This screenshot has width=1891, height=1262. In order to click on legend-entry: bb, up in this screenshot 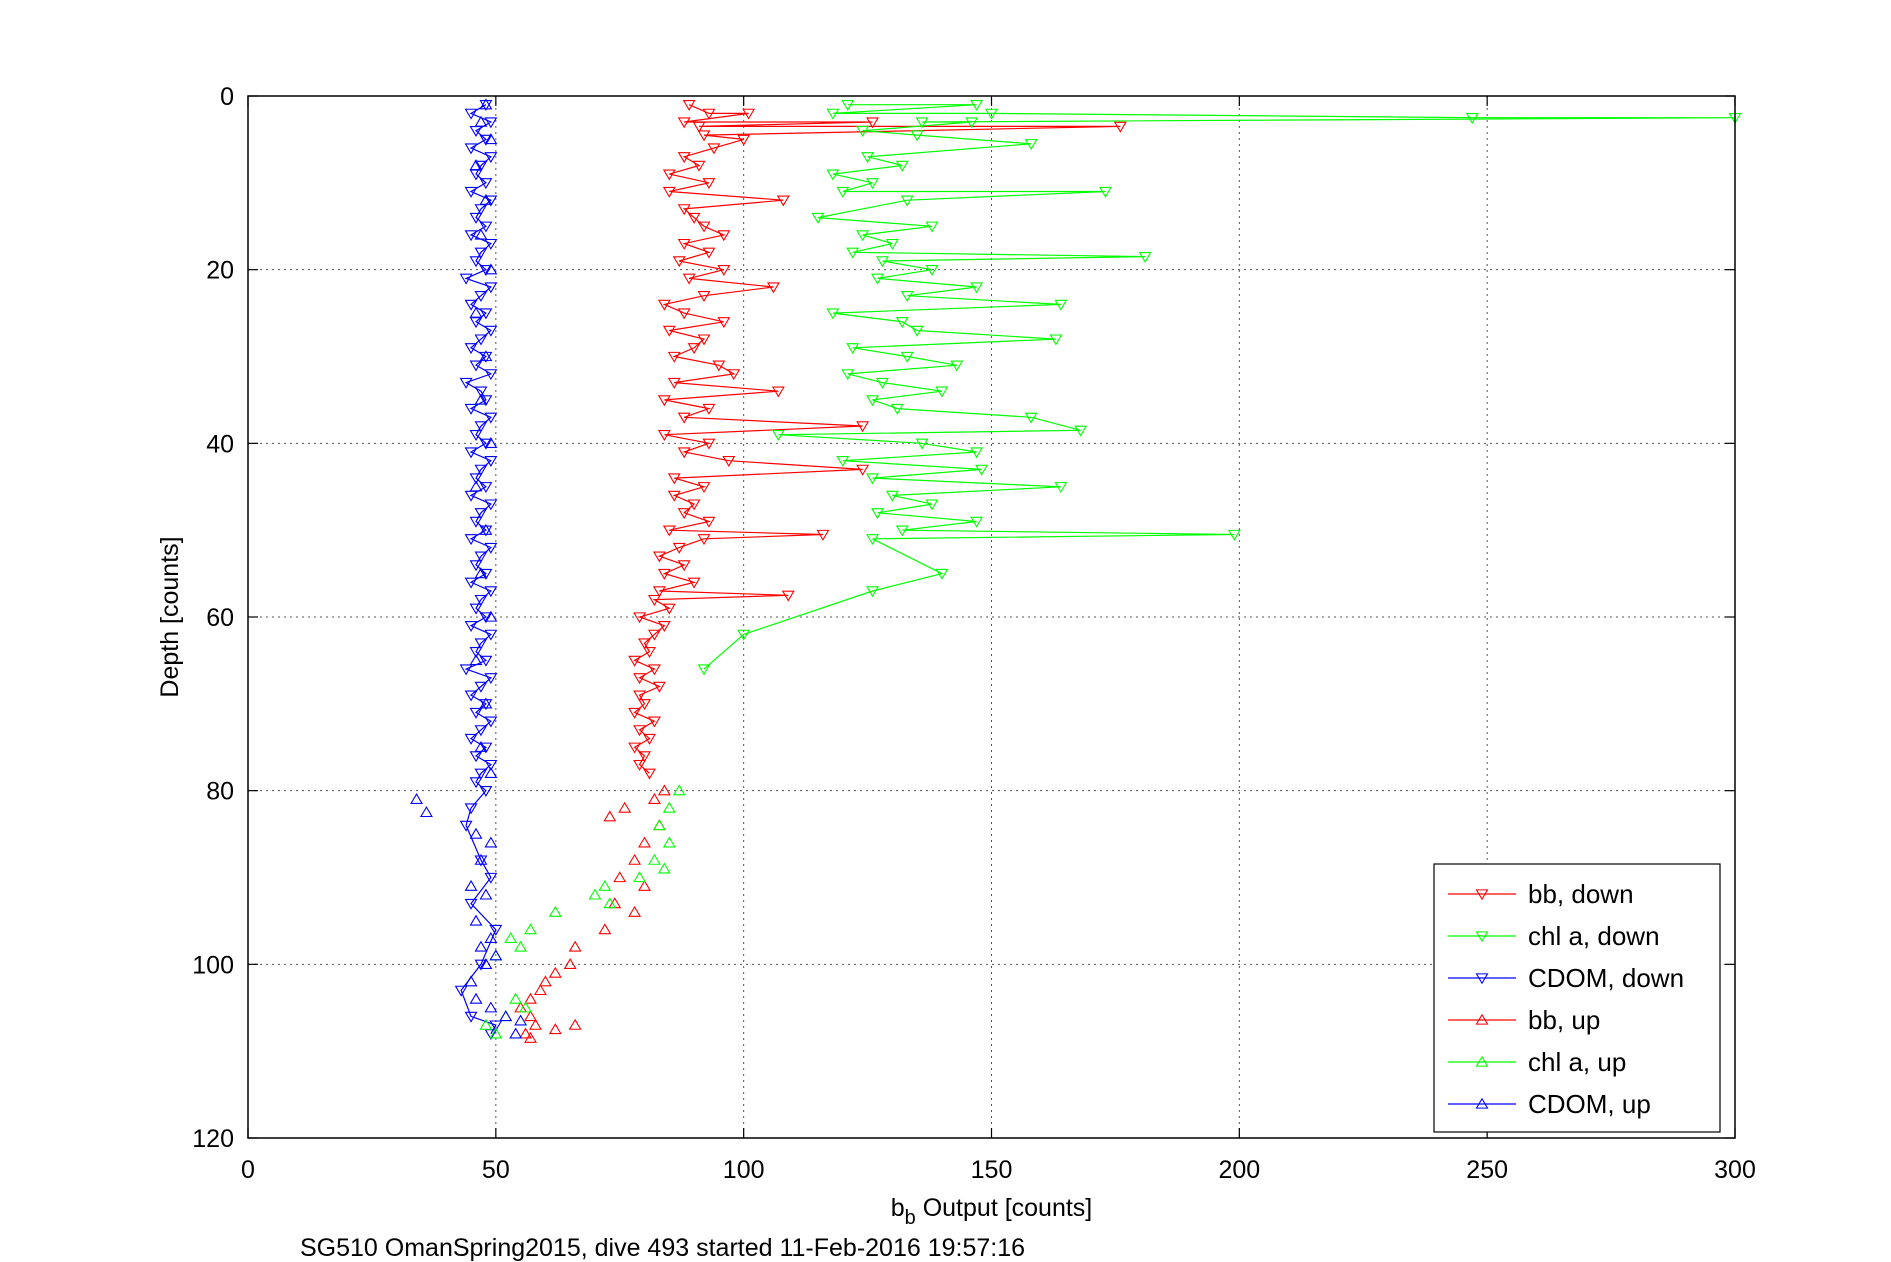, I will do `click(1564, 1020)`.